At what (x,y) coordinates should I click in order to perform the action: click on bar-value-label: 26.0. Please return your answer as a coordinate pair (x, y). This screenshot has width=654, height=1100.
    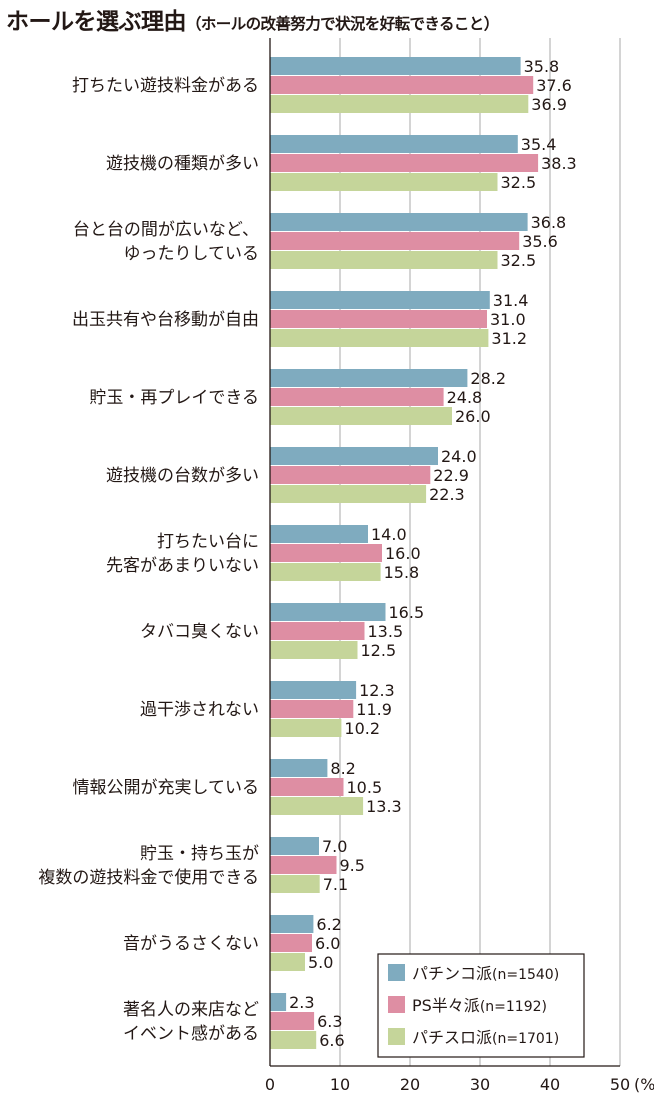
    Looking at the image, I should click on (473, 416).